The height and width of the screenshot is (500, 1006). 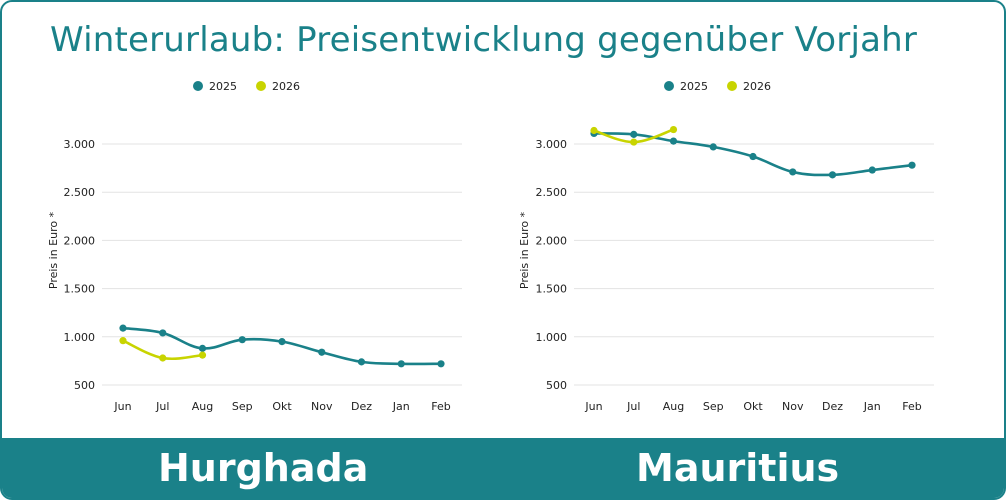 I want to click on panel-label-hurghada: Hurghada, so click(x=263, y=468).